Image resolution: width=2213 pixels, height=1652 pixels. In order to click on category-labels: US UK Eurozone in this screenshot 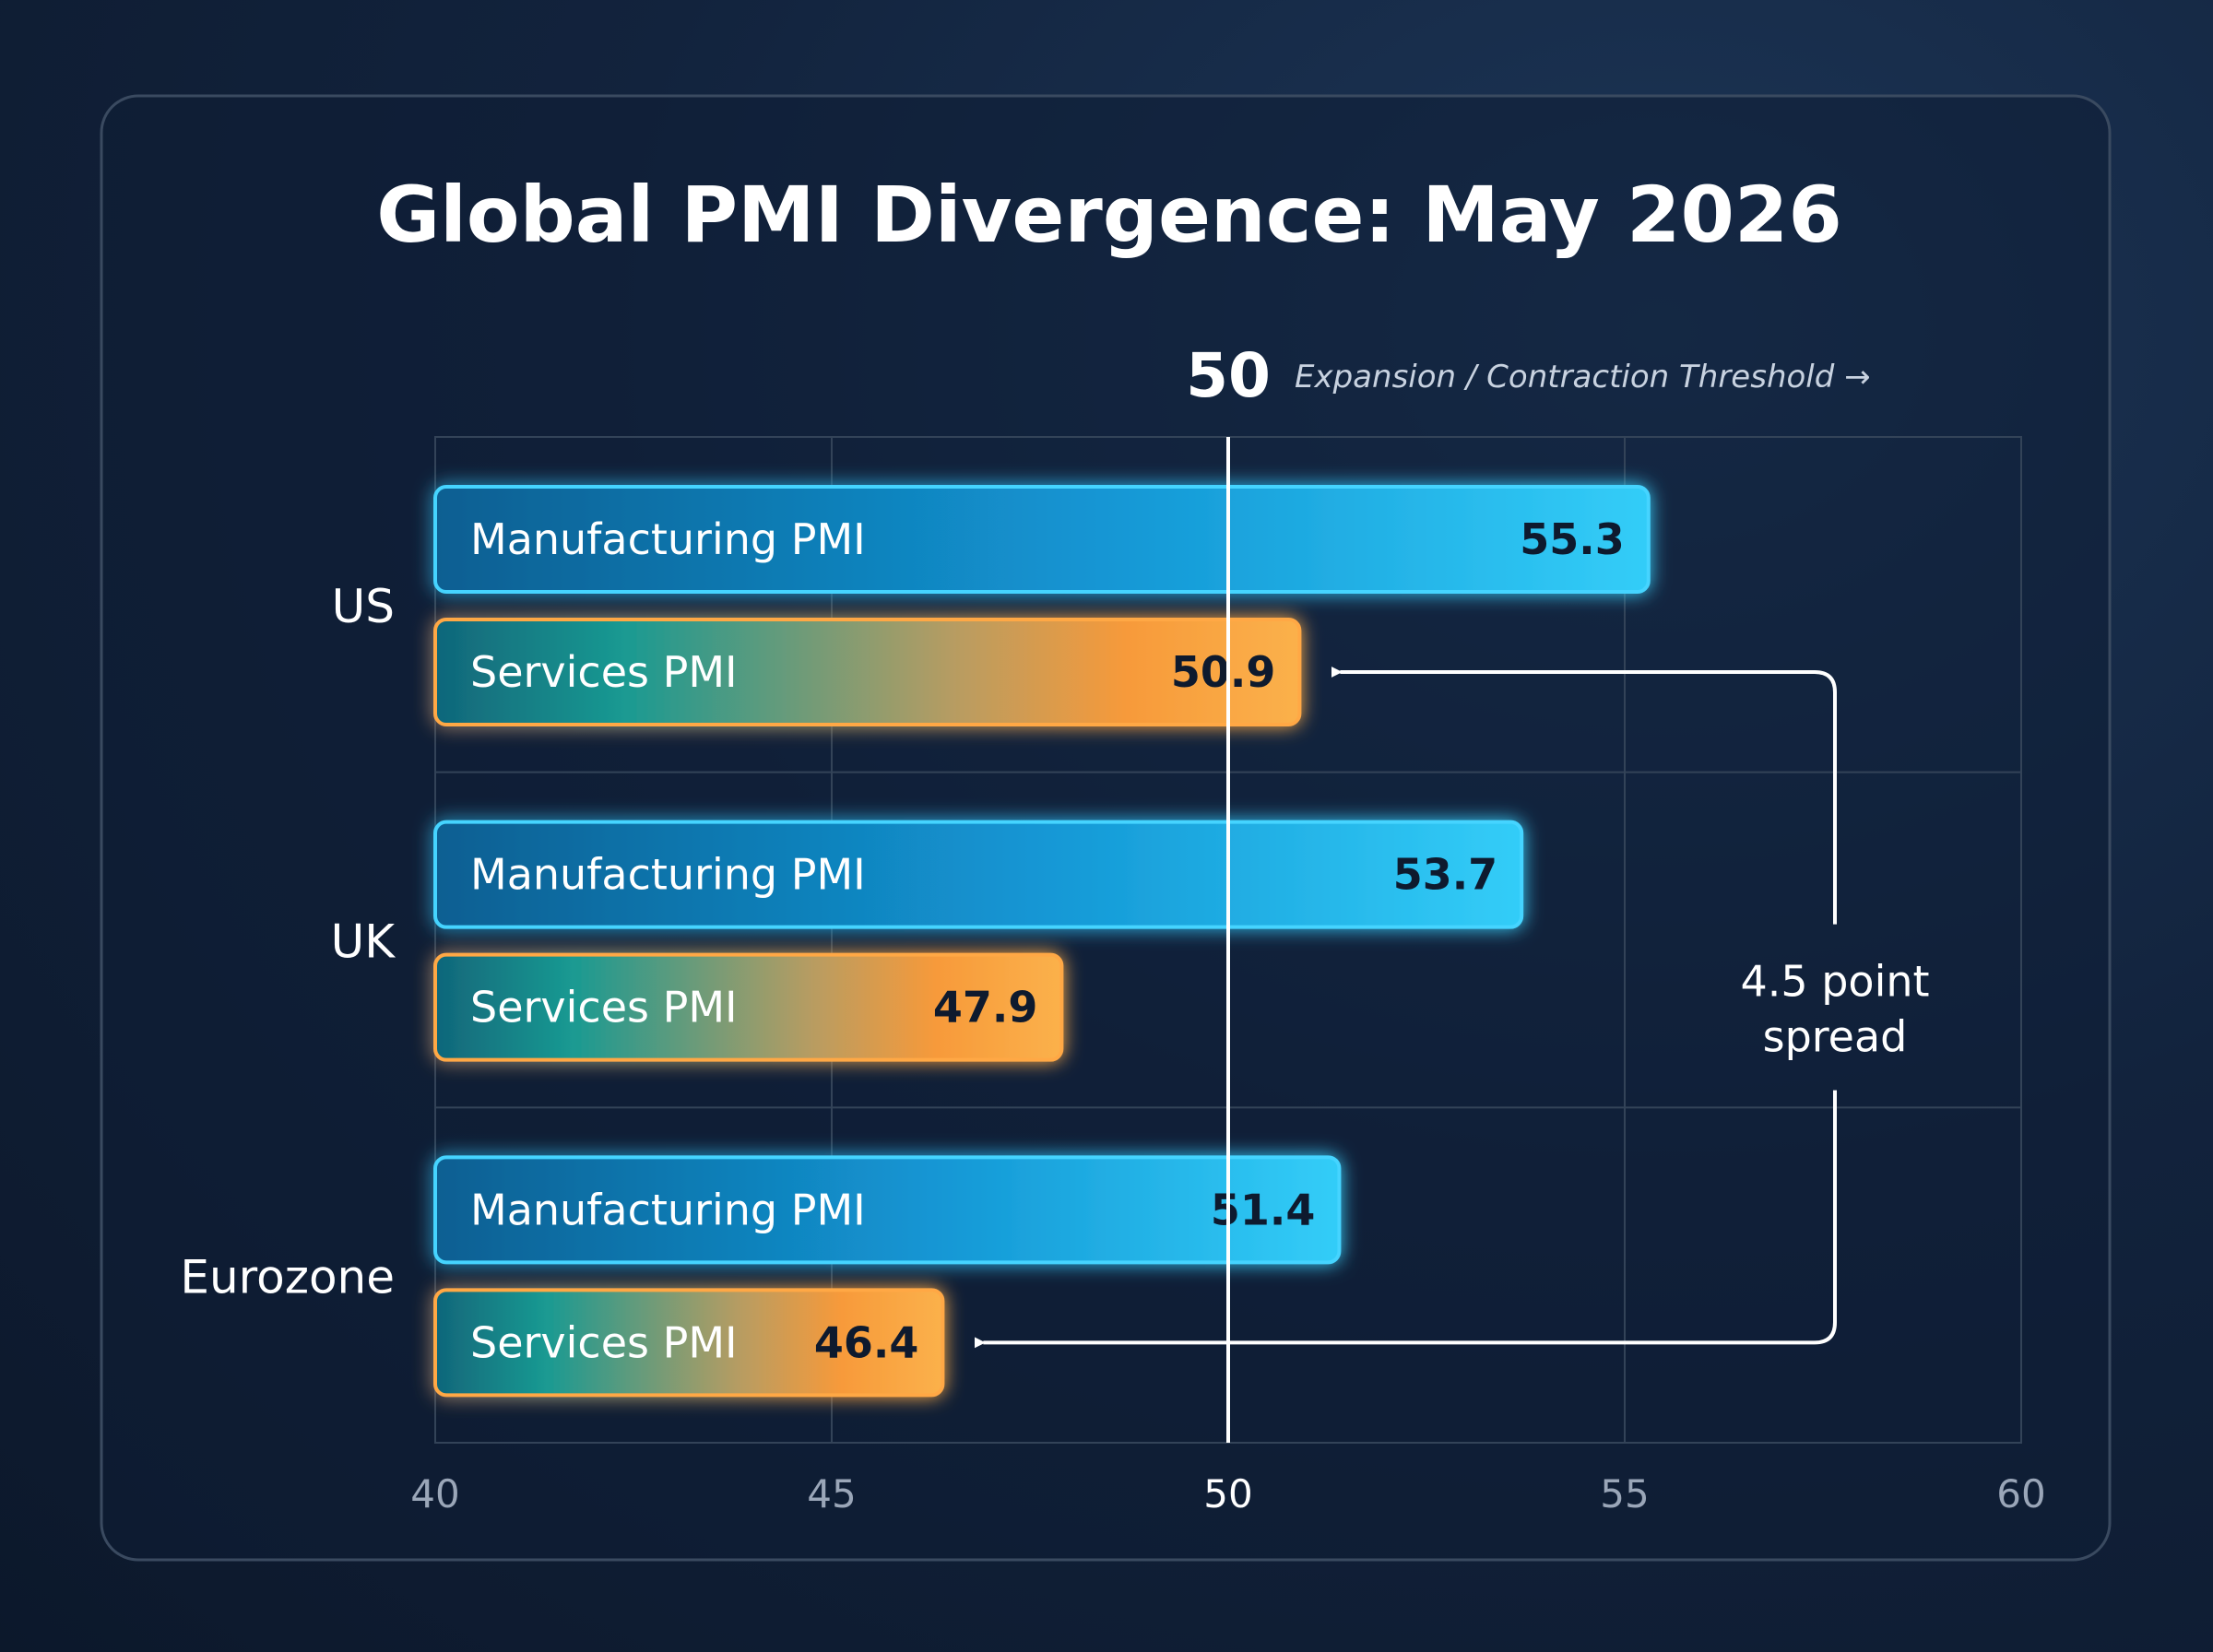, I will do `click(288, 942)`.